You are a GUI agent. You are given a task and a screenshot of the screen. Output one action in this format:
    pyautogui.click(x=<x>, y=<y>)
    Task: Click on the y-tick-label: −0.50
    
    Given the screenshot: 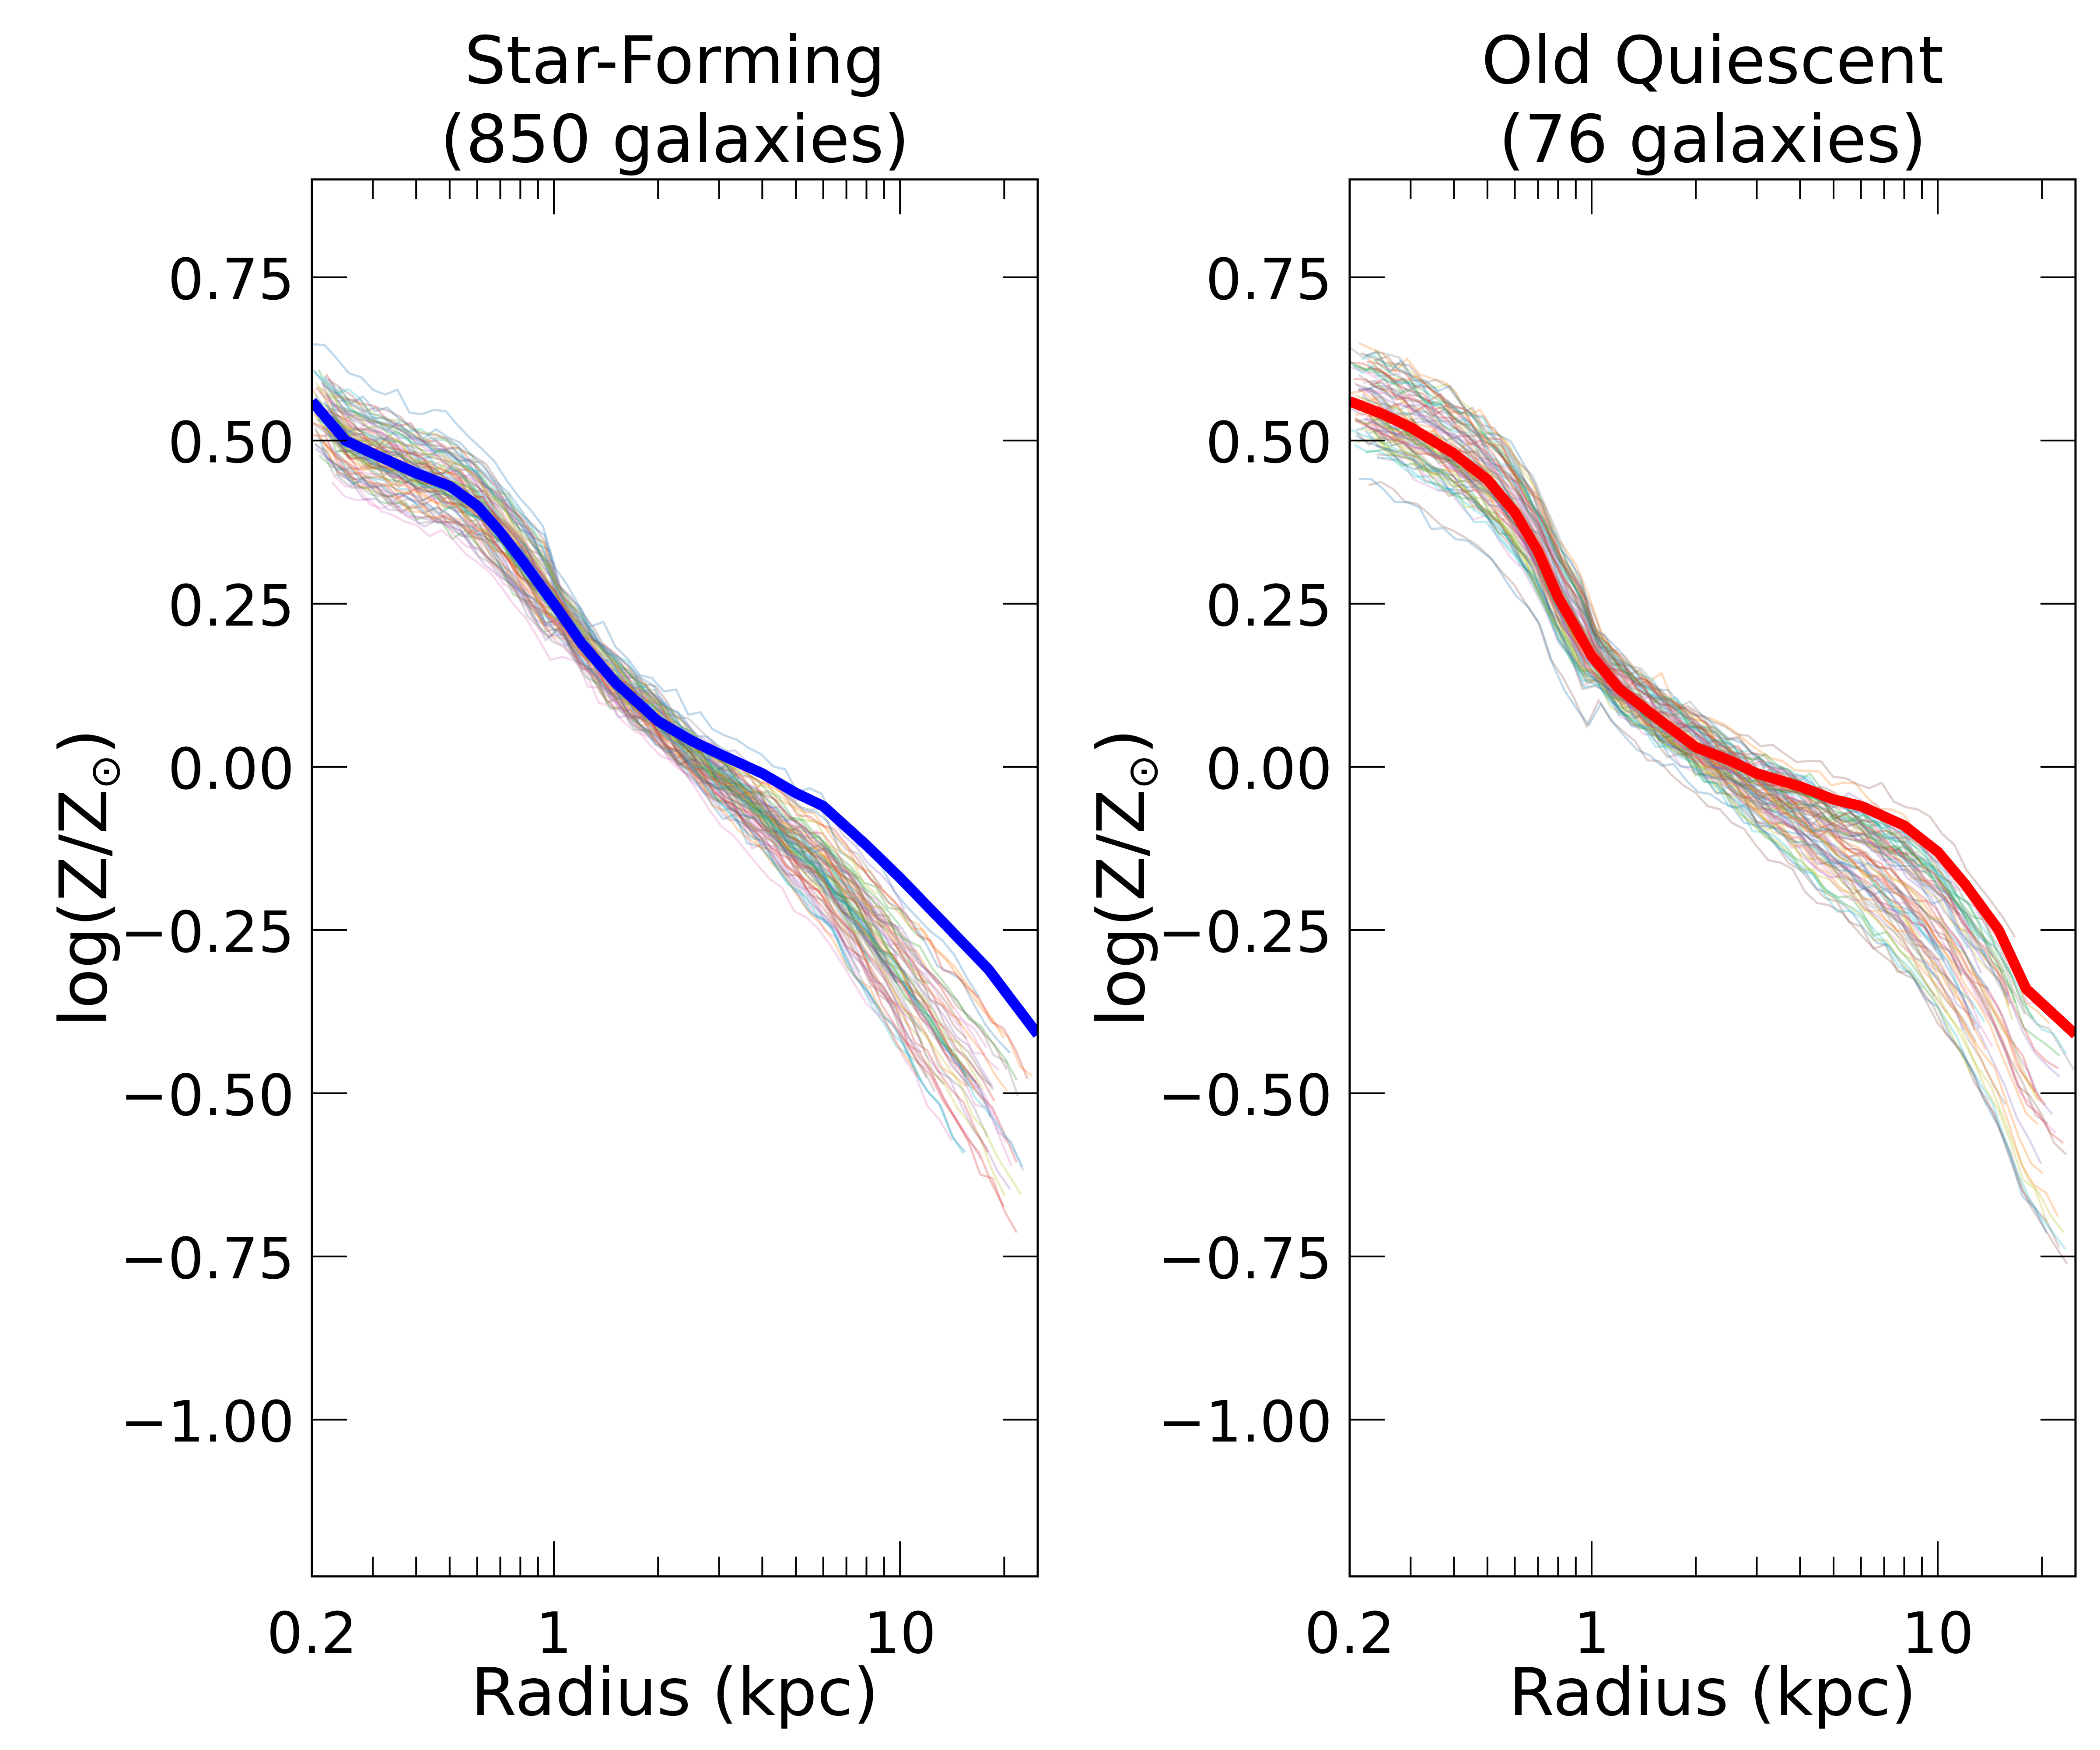 What is the action you would take?
    pyautogui.click(x=207, y=1095)
    